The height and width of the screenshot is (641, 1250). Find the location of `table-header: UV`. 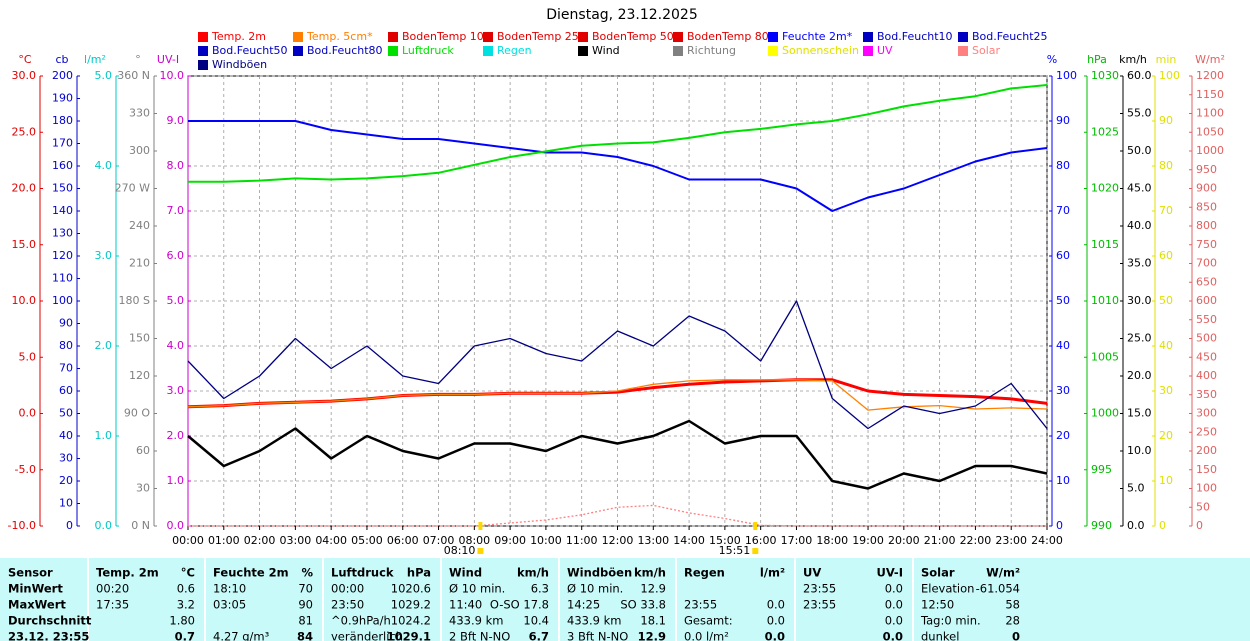

table-header: UV is located at coordinates (812, 573).